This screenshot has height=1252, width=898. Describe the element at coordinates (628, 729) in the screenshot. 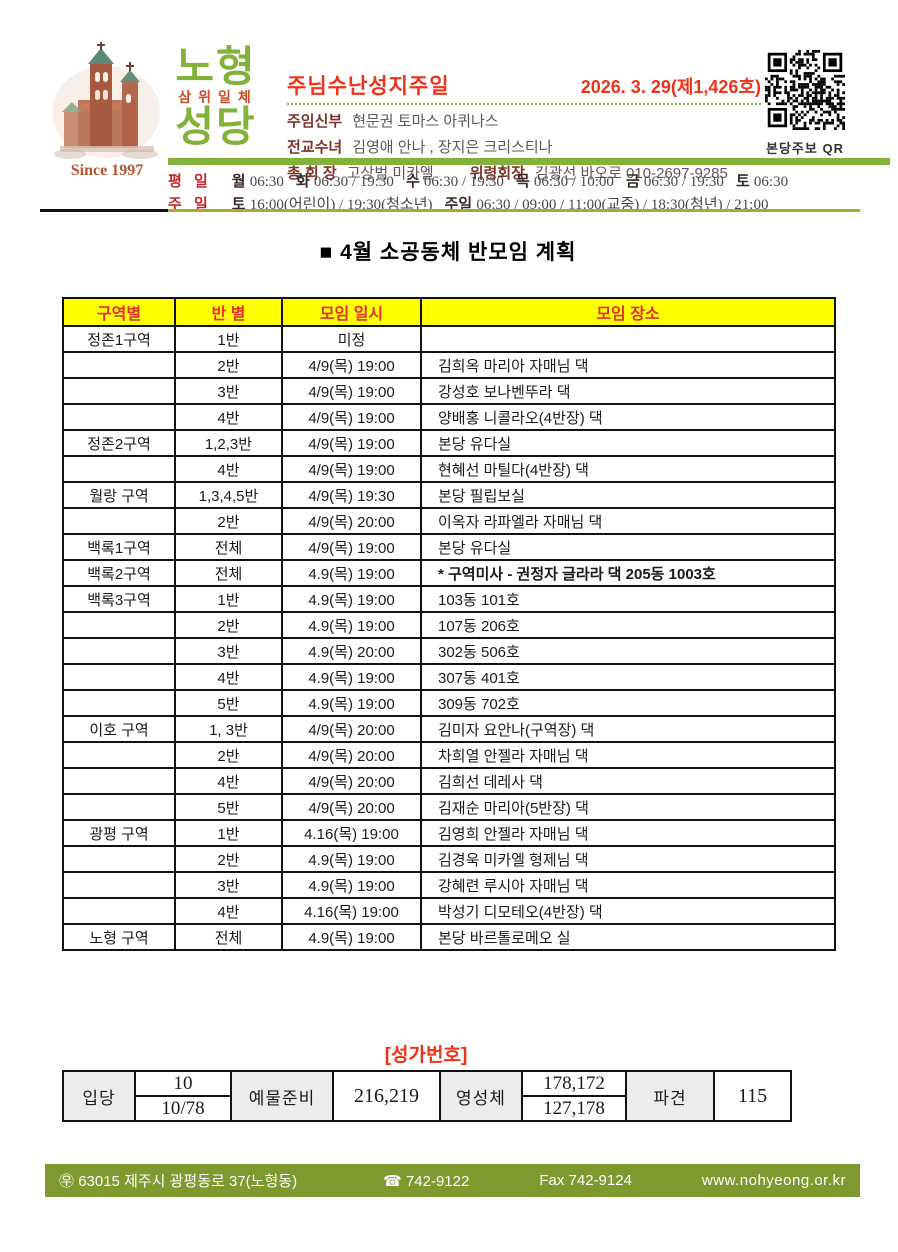

I see `place-cell: 김미자 요안나(구역장) 댁` at that location.